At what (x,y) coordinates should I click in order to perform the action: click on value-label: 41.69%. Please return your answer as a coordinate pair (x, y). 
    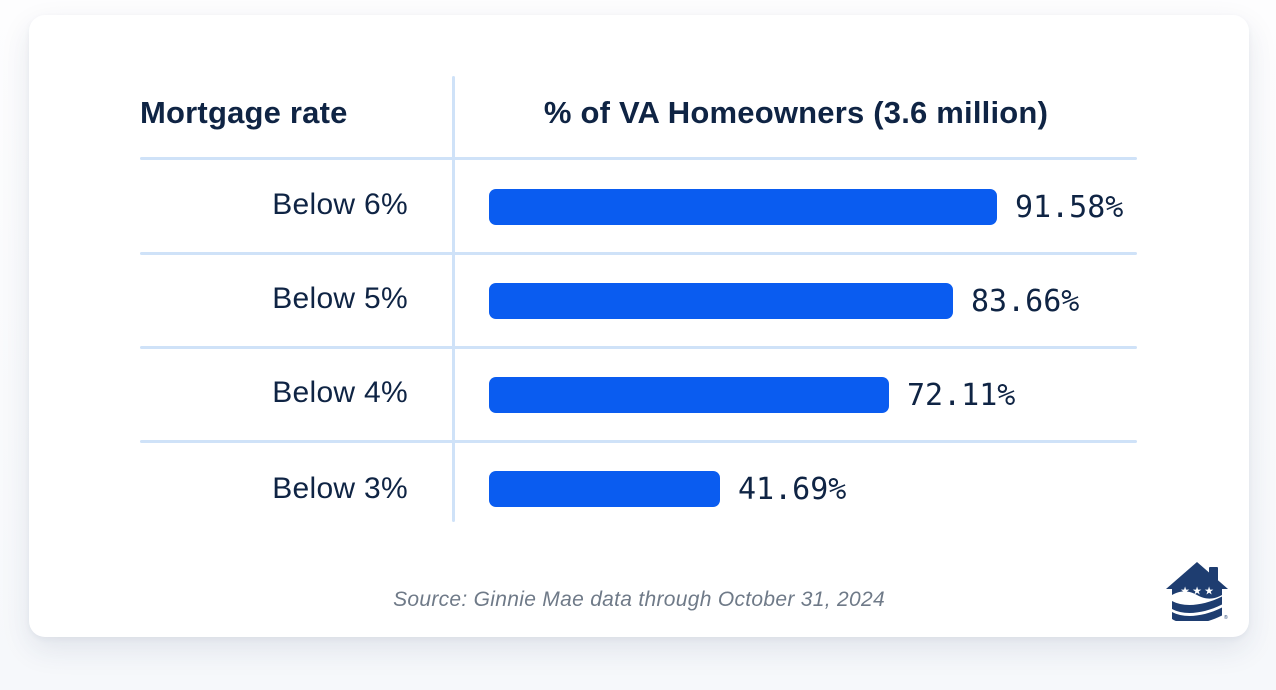
    Looking at the image, I should click on (792, 489).